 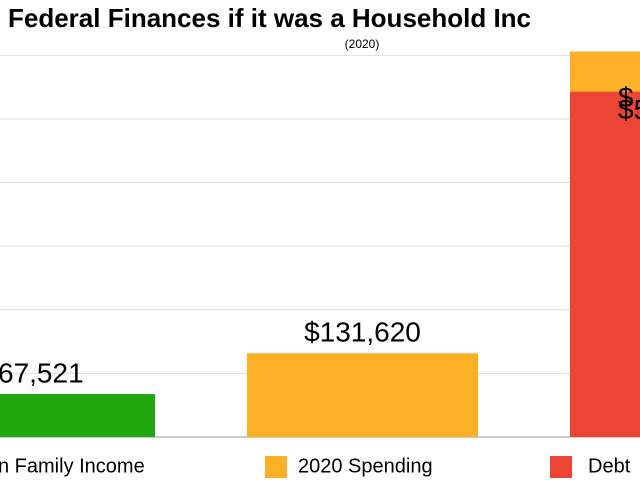 What do you see at coordinates (72, 466) in the screenshot?
I see `legend-label: n Family Income` at bounding box center [72, 466].